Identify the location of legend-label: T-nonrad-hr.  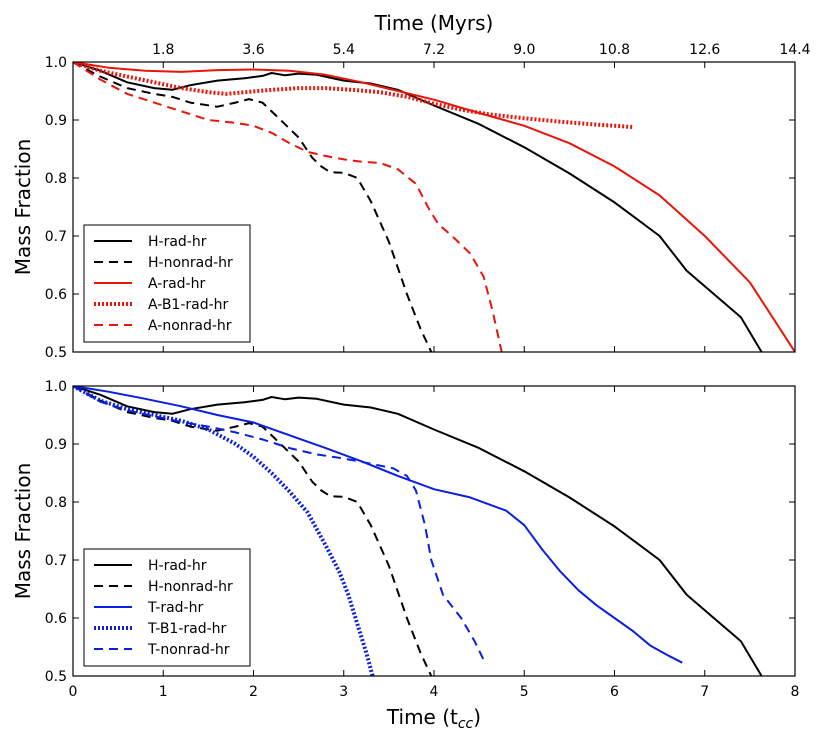
(188, 650).